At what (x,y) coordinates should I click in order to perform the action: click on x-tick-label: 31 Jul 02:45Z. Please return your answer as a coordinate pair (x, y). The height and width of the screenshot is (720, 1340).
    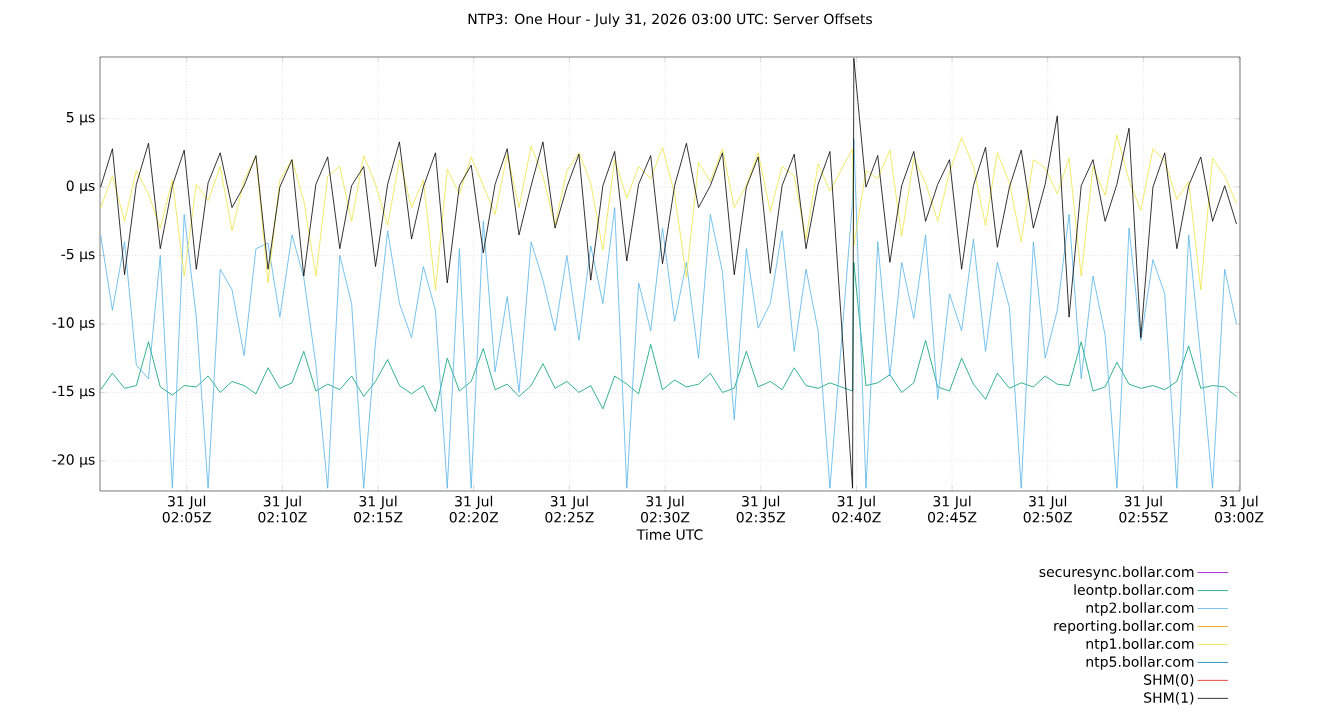
    Looking at the image, I should click on (952, 509).